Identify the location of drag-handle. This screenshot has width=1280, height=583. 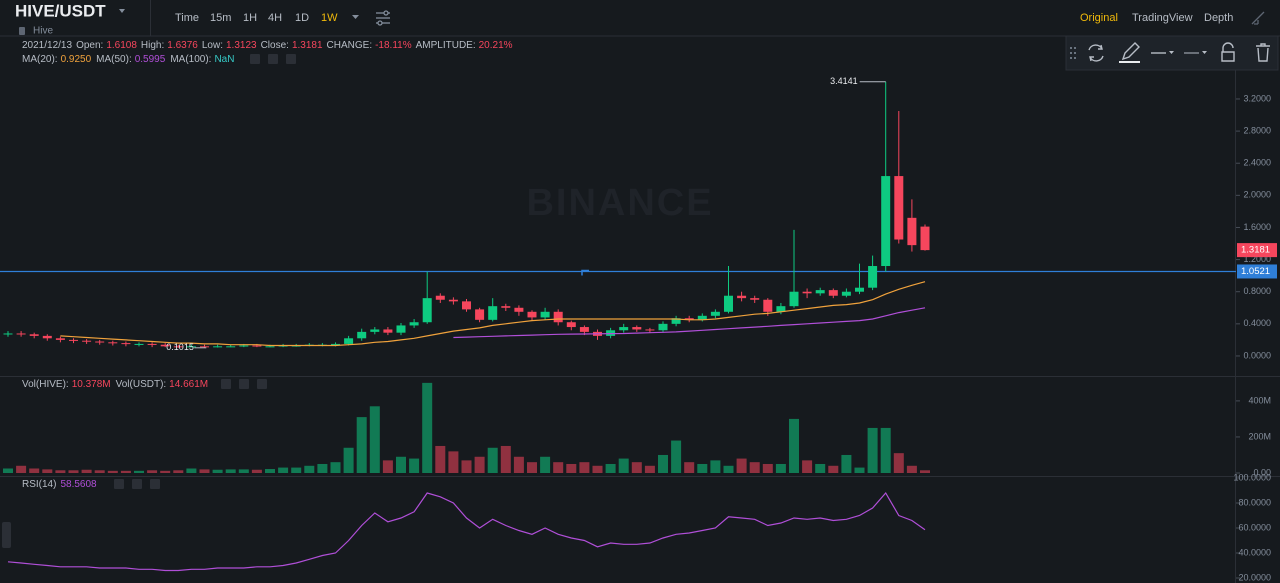
(1073, 53).